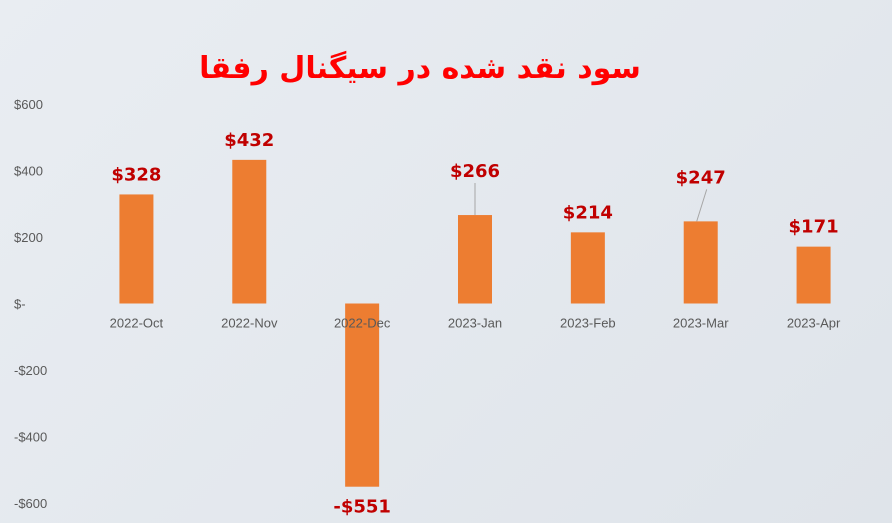 This screenshot has width=892, height=523. What do you see at coordinates (475, 171) in the screenshot?
I see `data-label: $266` at bounding box center [475, 171].